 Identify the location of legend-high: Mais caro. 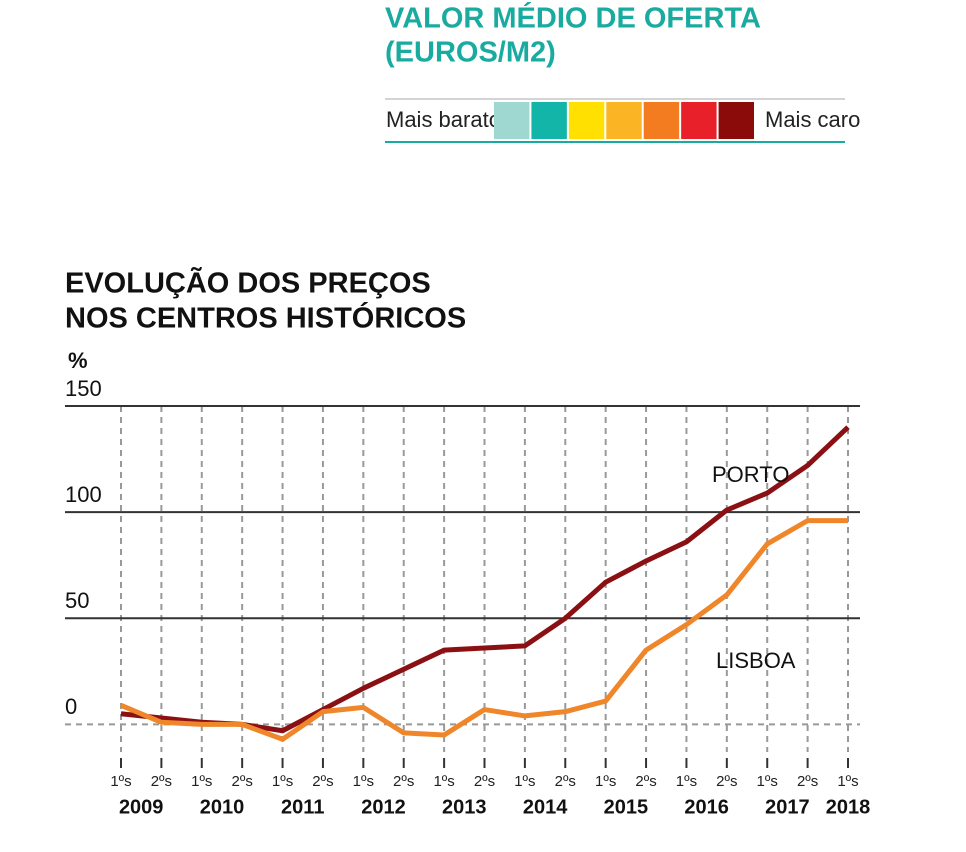
(812, 119).